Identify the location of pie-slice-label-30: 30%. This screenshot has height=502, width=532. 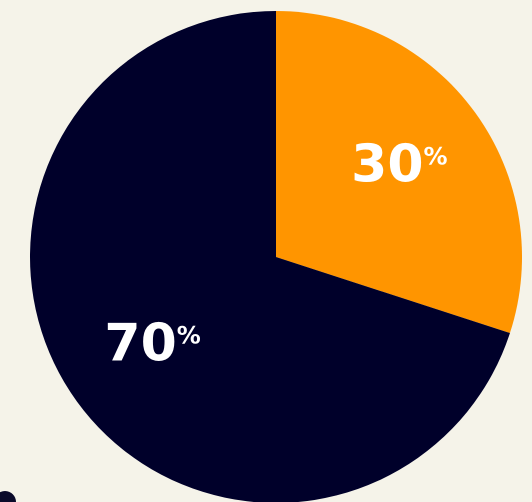
(399, 164).